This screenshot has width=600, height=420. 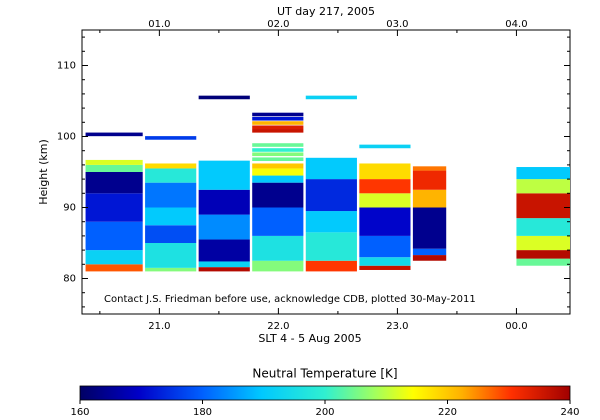 I want to click on y-tick-label: 80, so click(x=69, y=279).